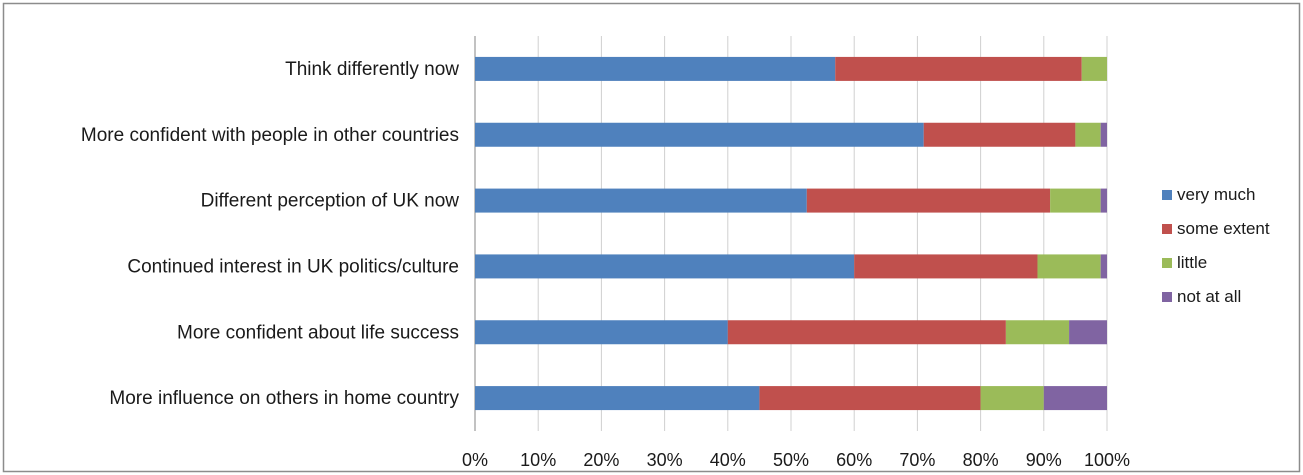 The image size is (1303, 475). What do you see at coordinates (854, 460) in the screenshot?
I see `x-tick-label: 60%` at bounding box center [854, 460].